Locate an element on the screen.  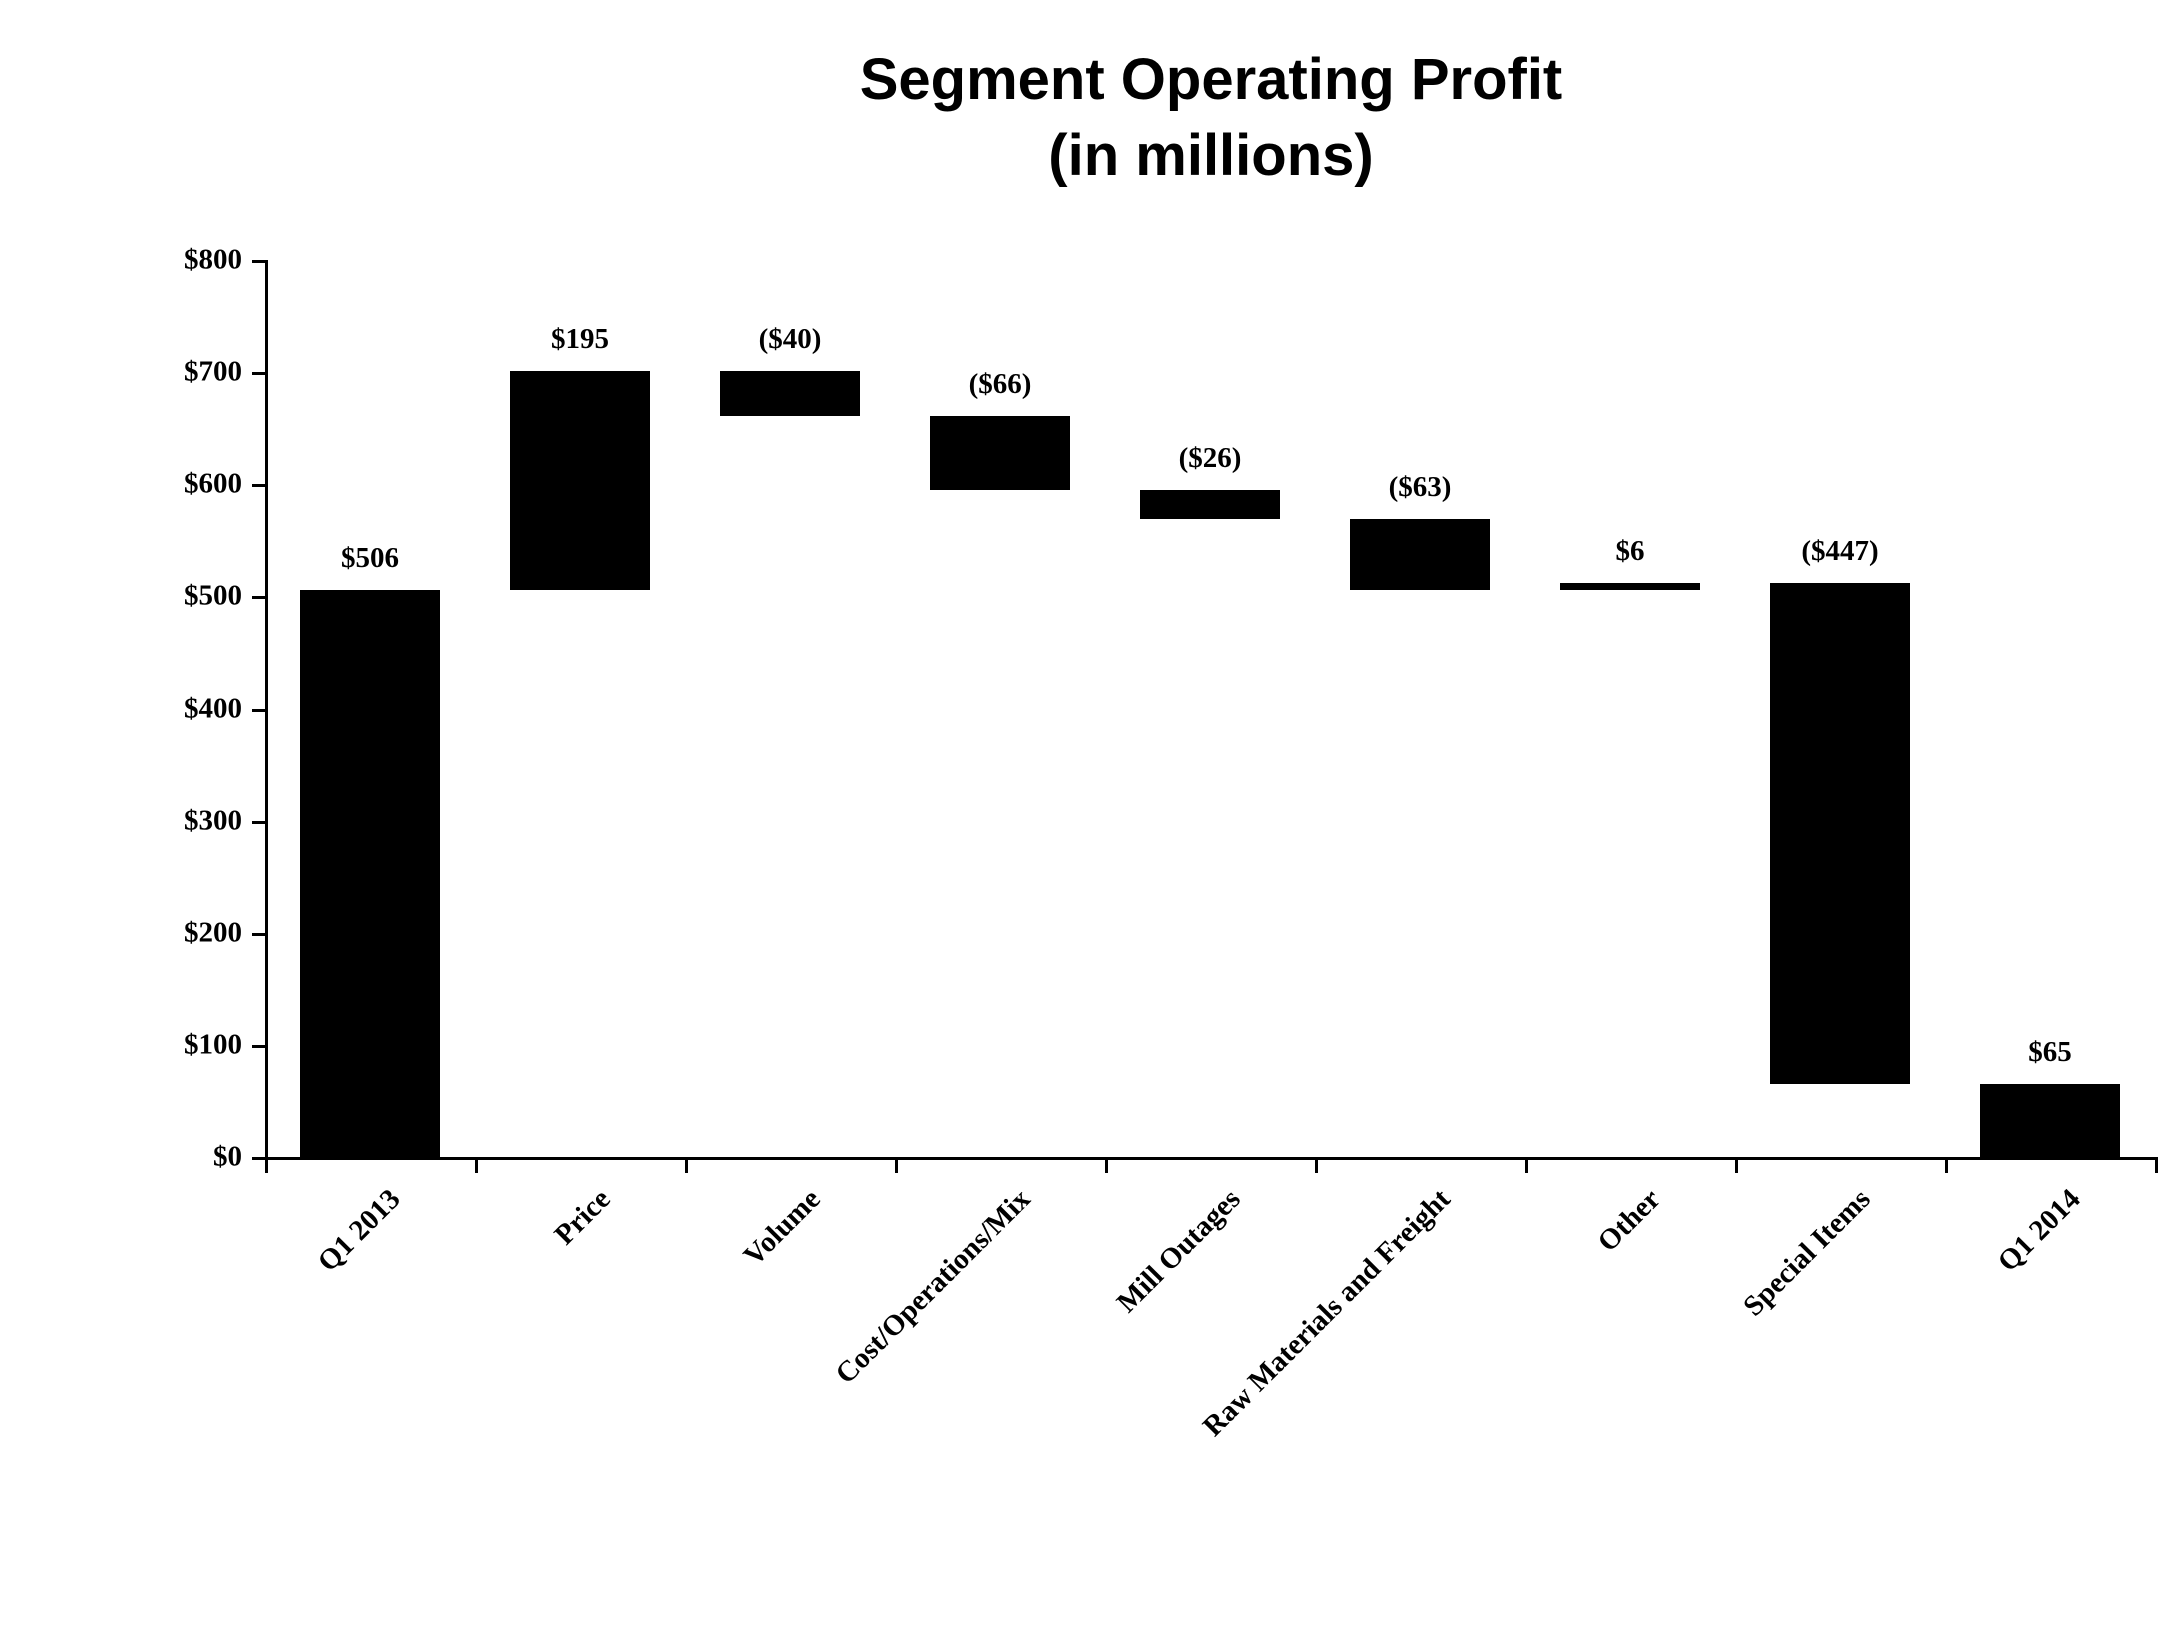
y-tick-label: $500 is located at coordinates (213, 595).